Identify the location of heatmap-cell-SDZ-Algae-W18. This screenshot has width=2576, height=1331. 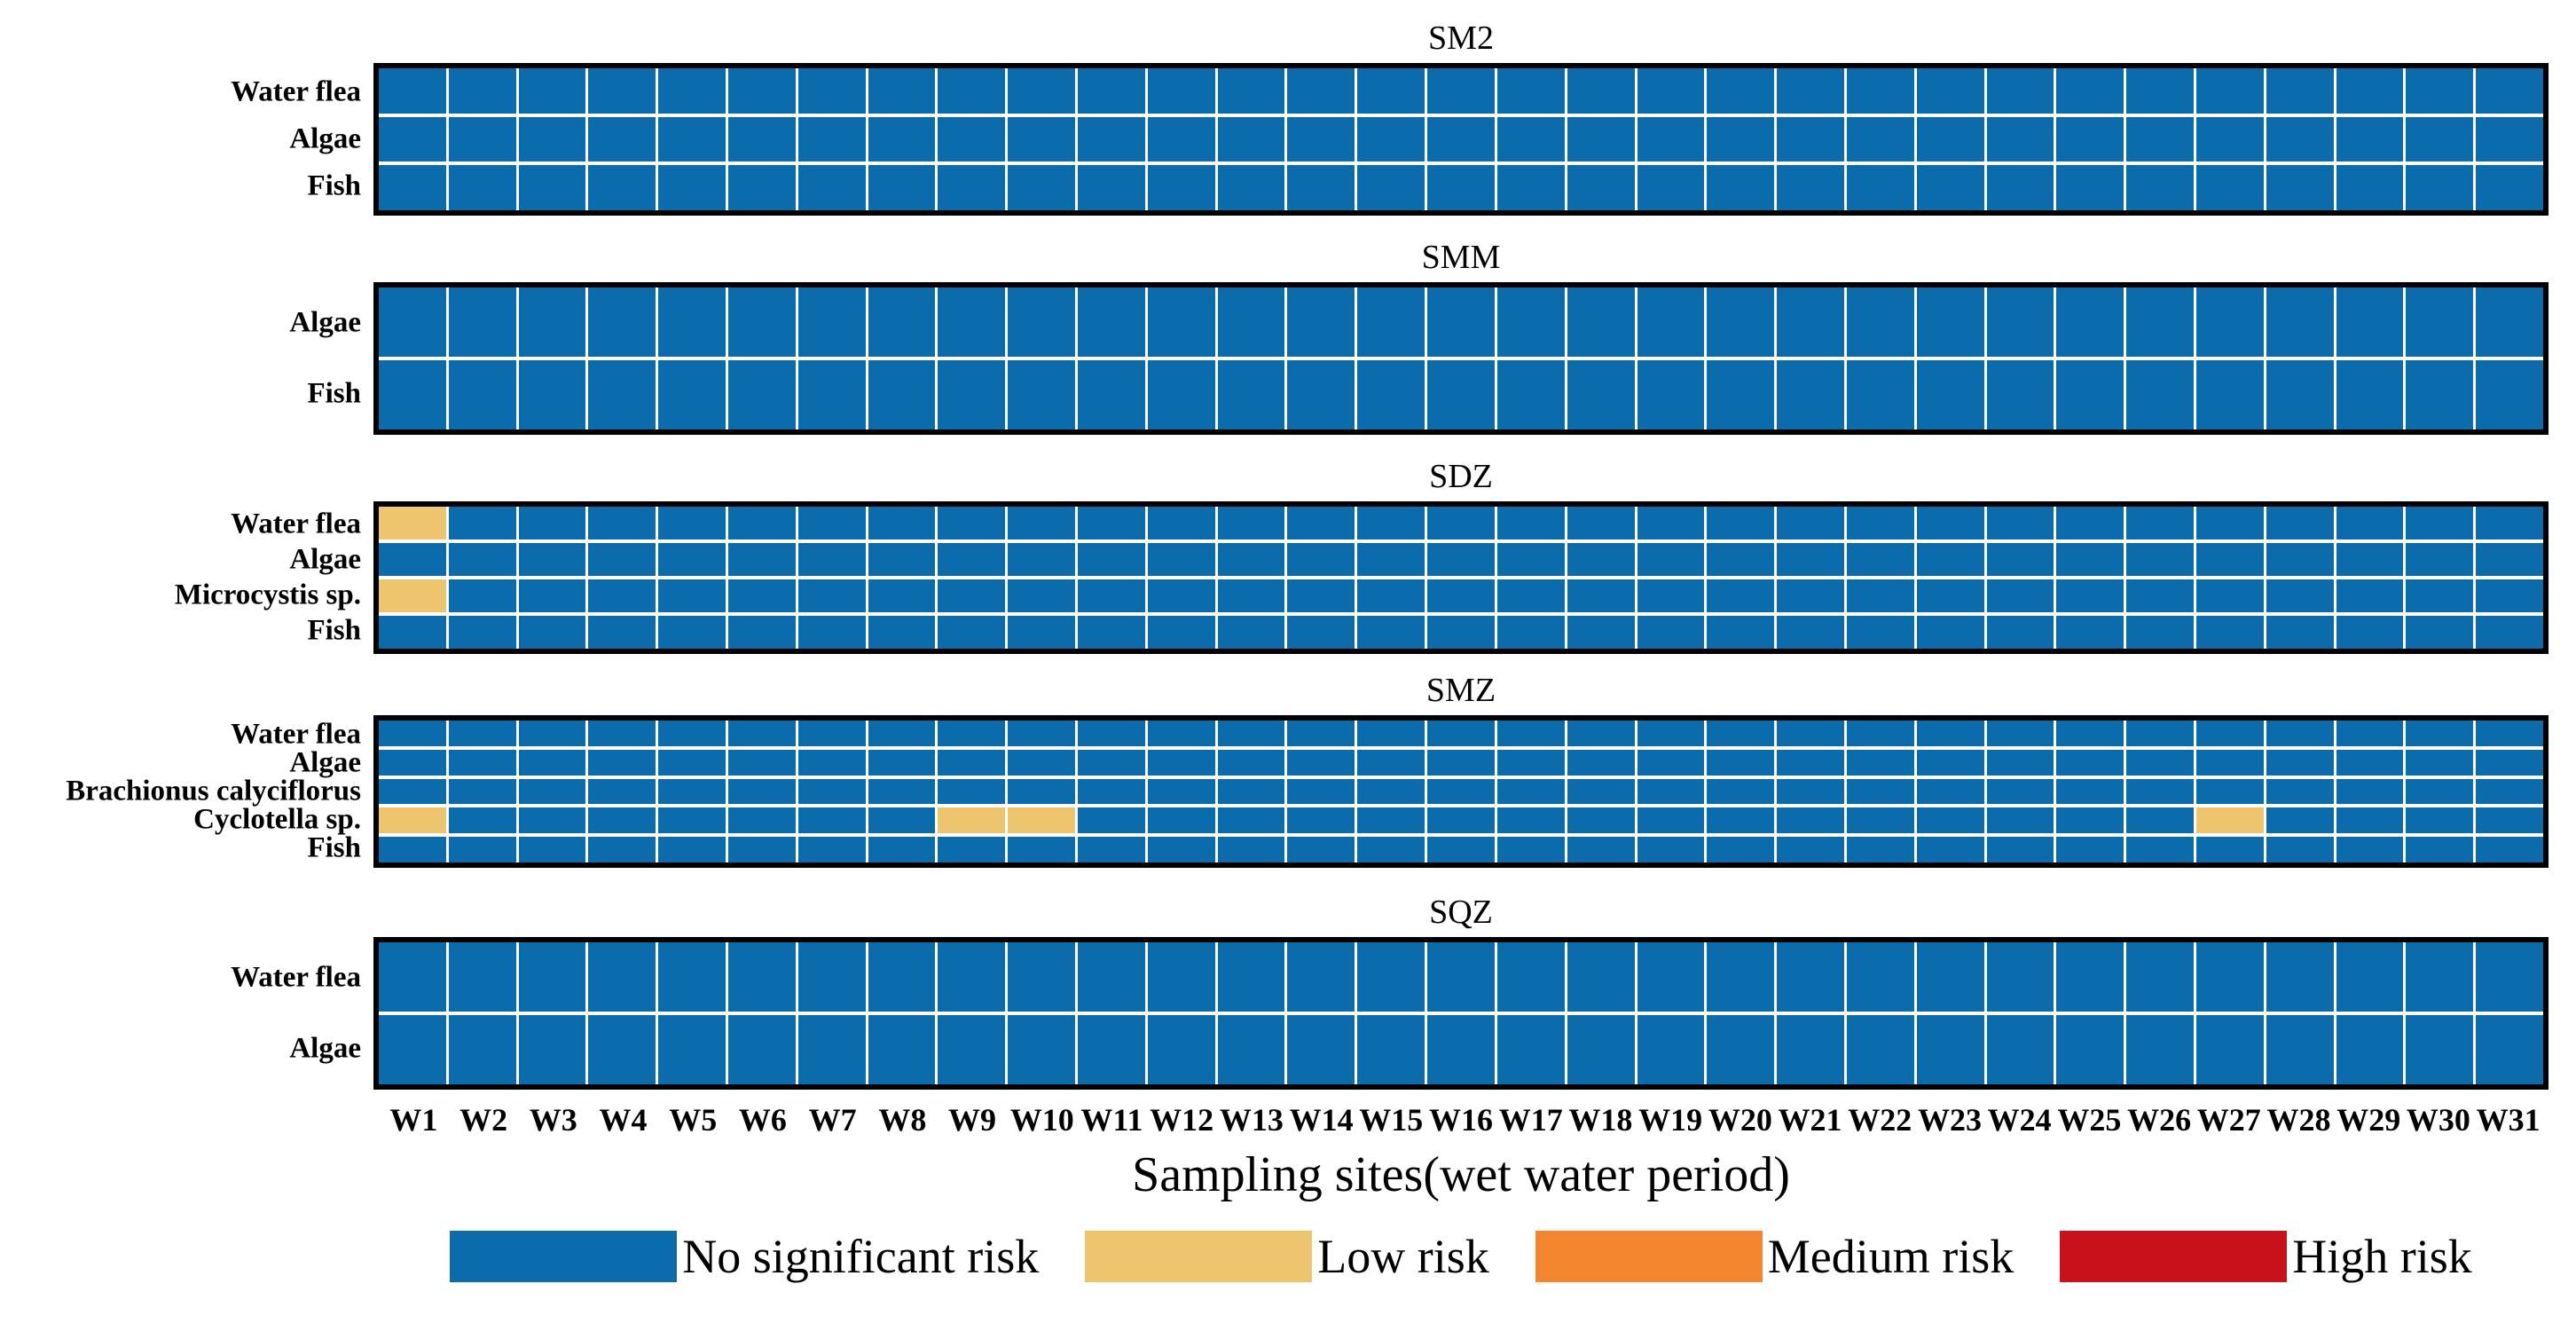
(1601, 559).